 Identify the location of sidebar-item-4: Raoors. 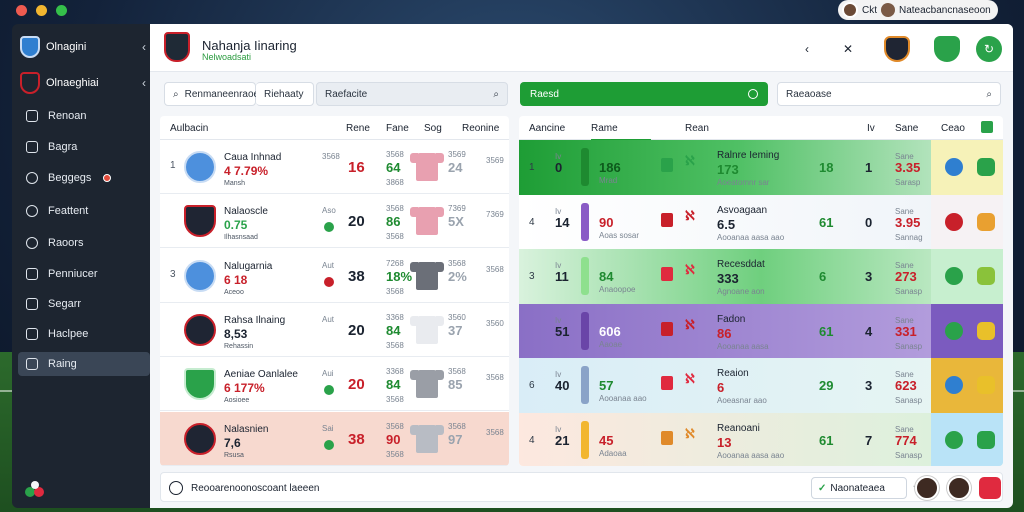
(84, 243).